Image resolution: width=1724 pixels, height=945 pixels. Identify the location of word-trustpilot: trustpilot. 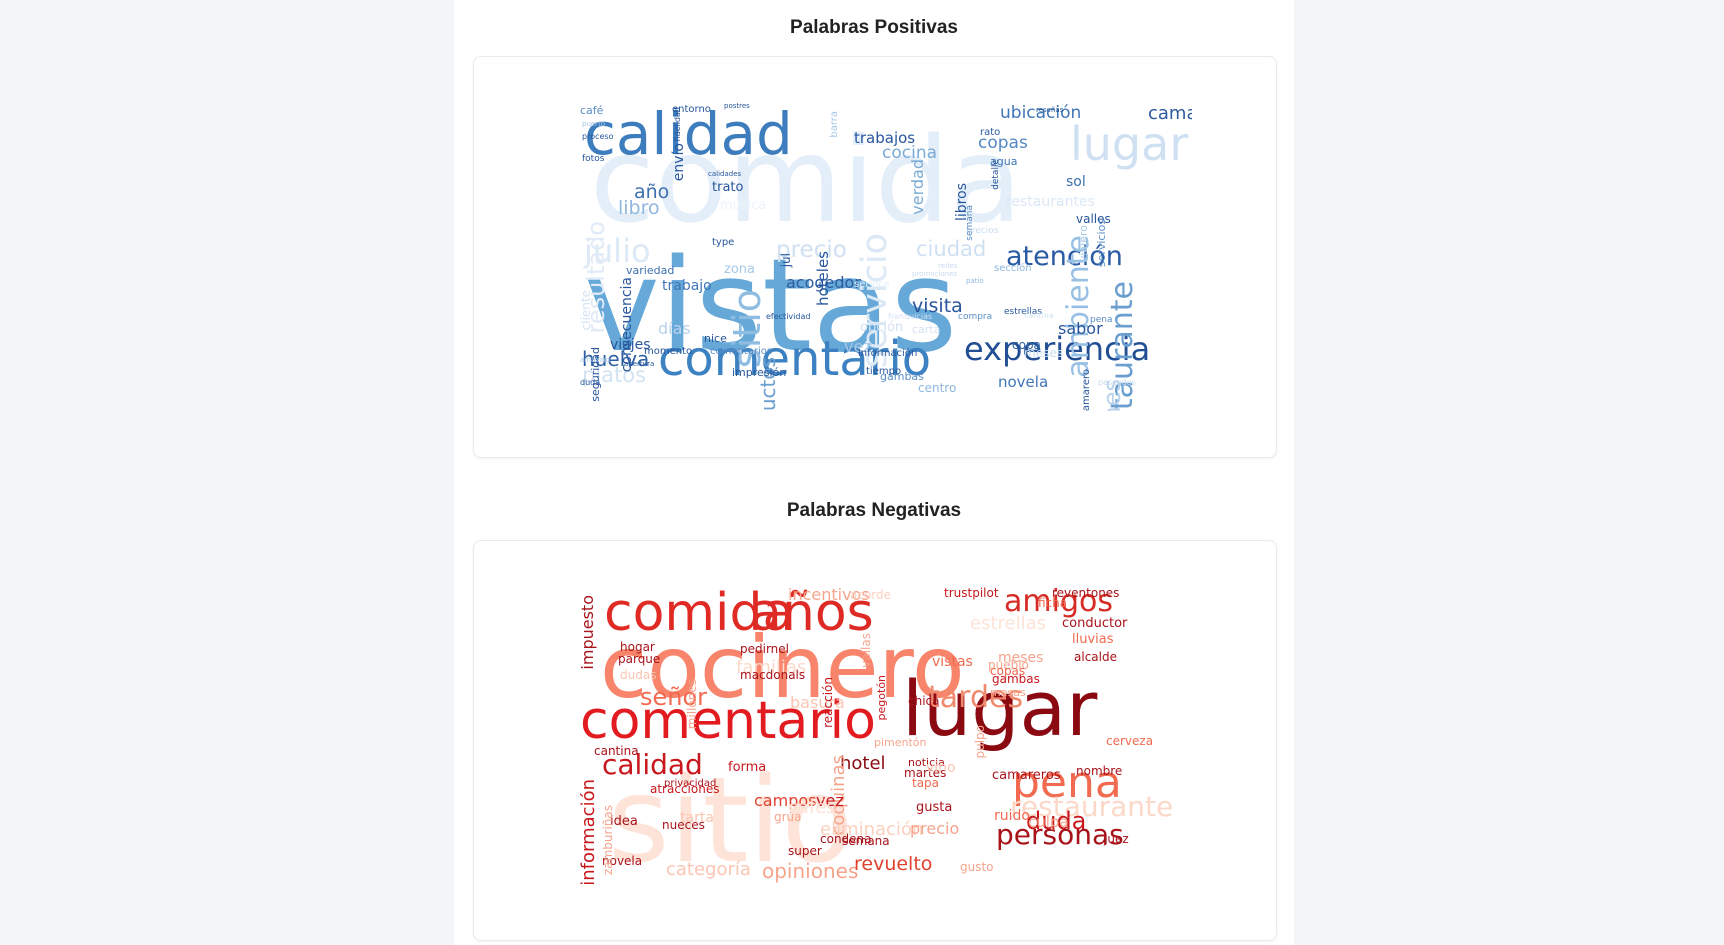
(971, 593).